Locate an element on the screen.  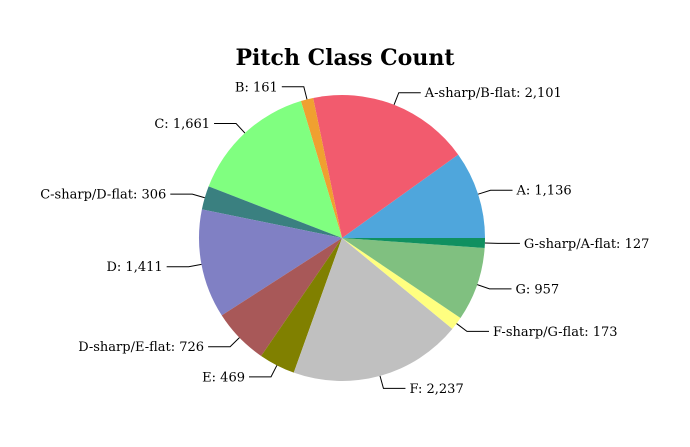
leader-line-d-sharp-e-flat is located at coordinates (224, 342).